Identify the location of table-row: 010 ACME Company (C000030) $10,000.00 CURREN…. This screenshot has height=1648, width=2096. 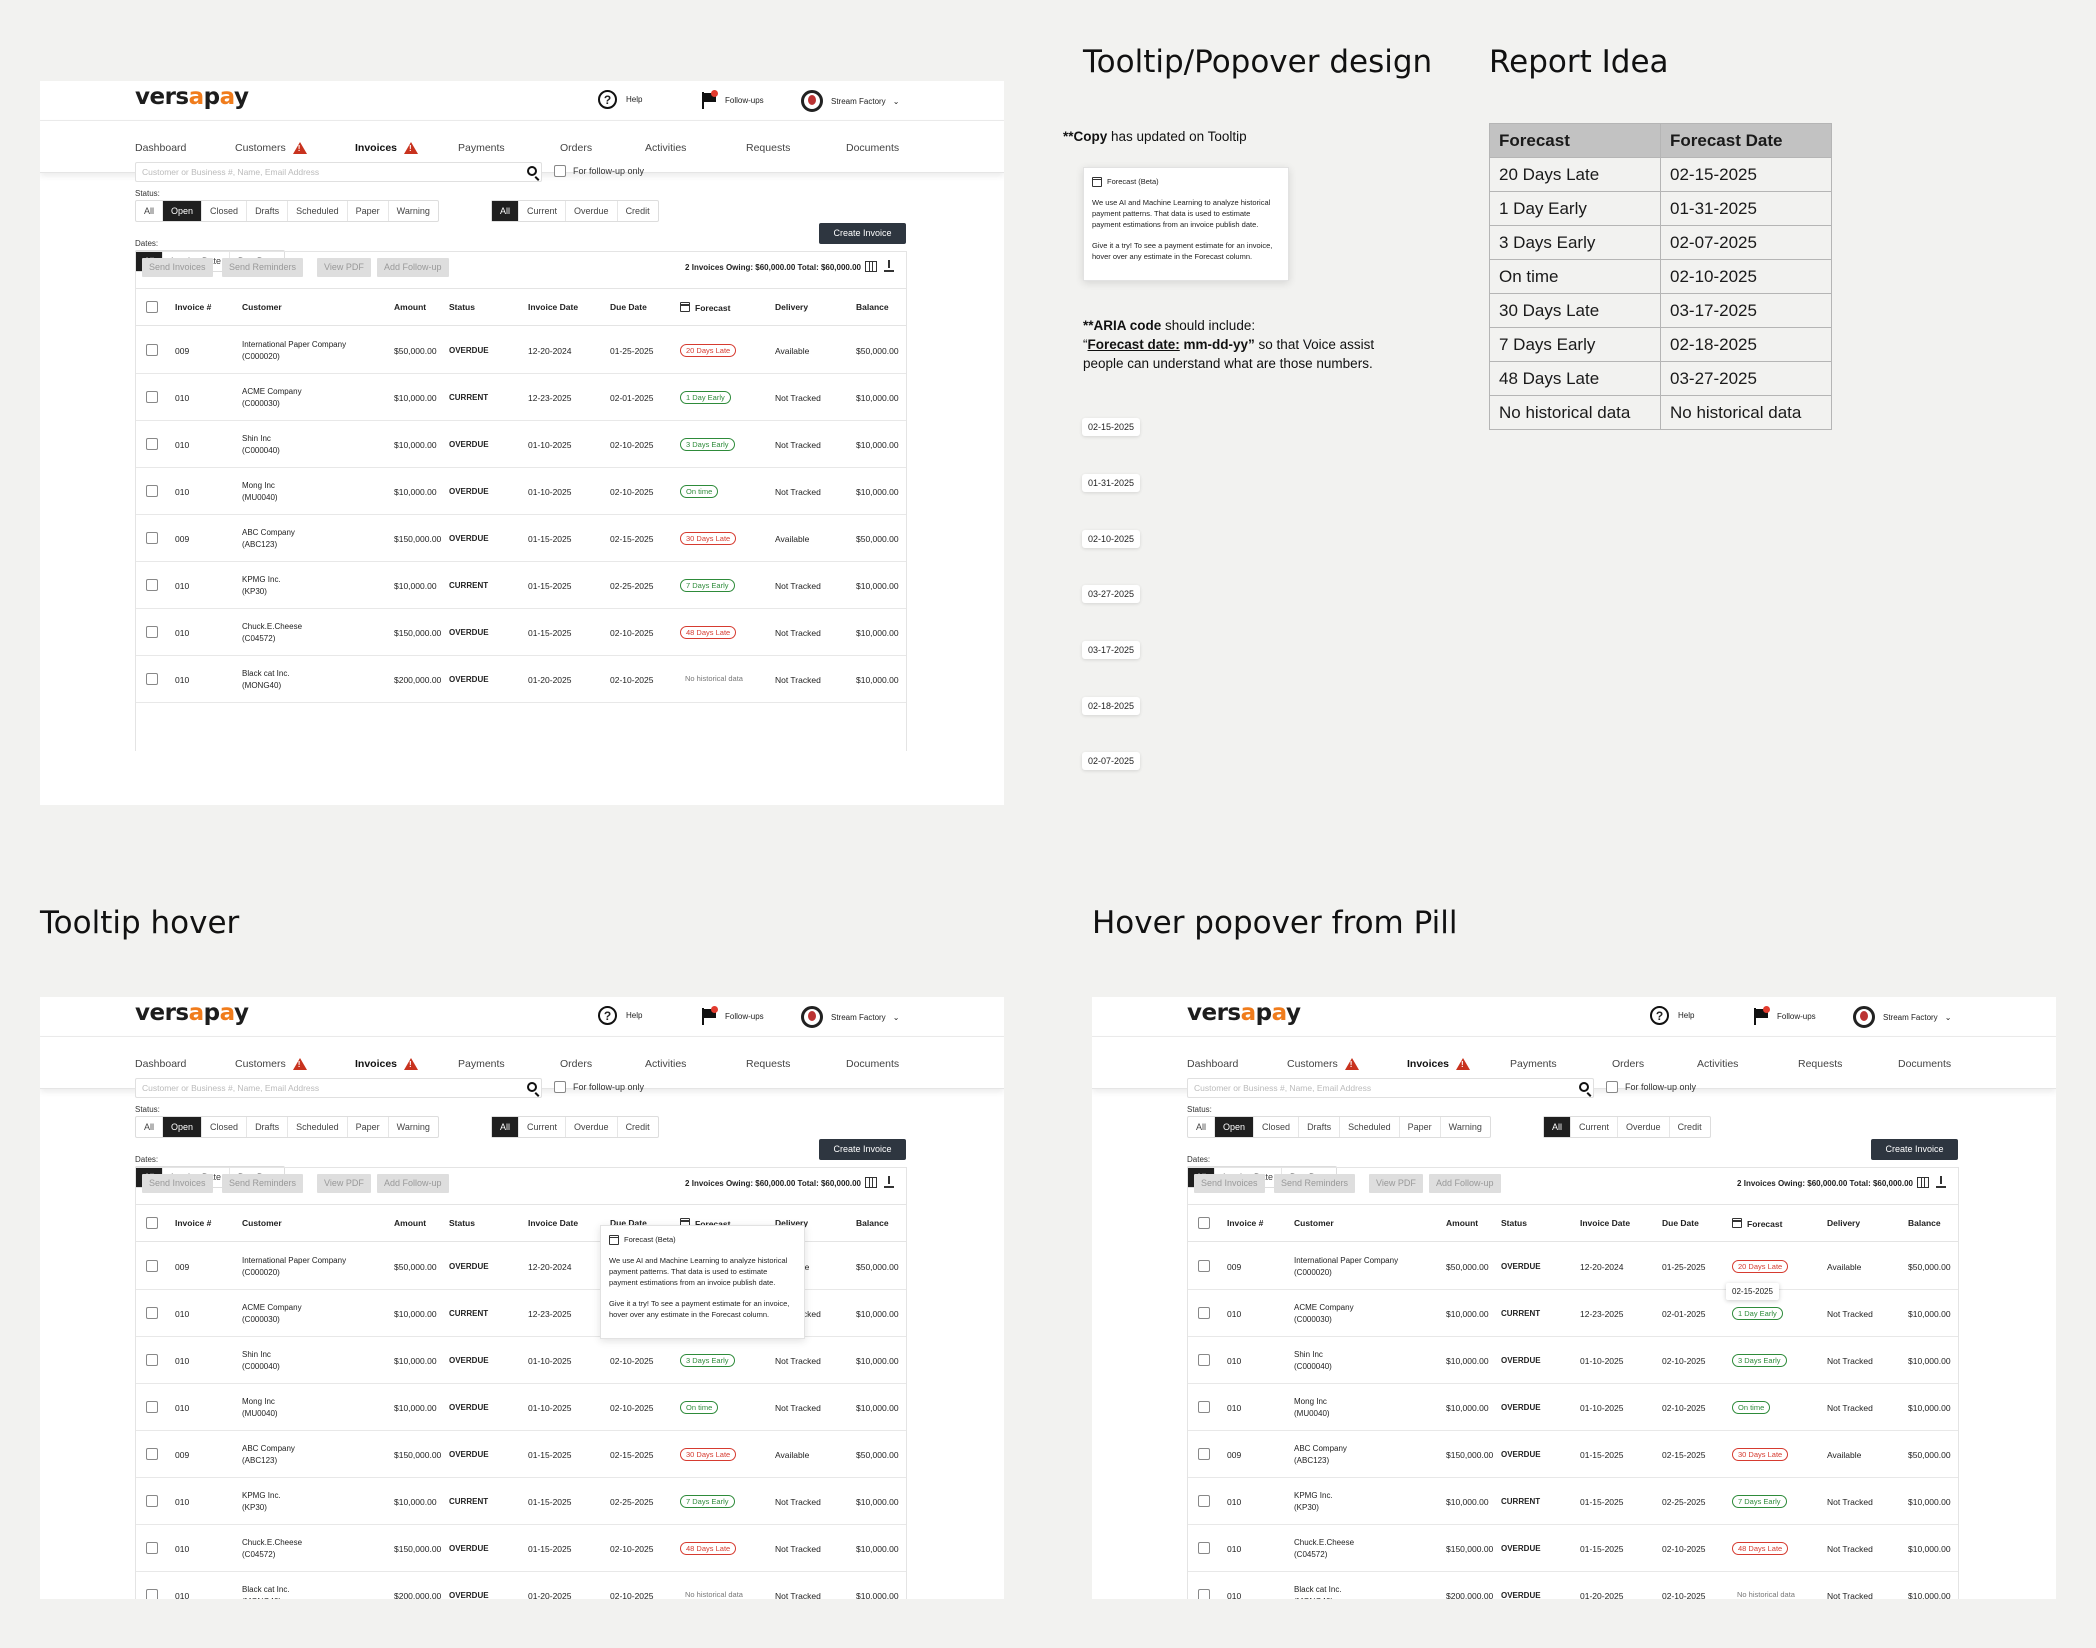
(521, 397).